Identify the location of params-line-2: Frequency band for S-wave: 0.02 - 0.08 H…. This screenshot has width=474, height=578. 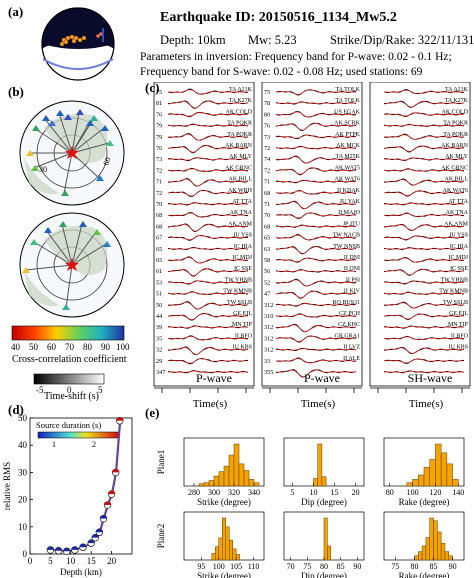
(281, 72).